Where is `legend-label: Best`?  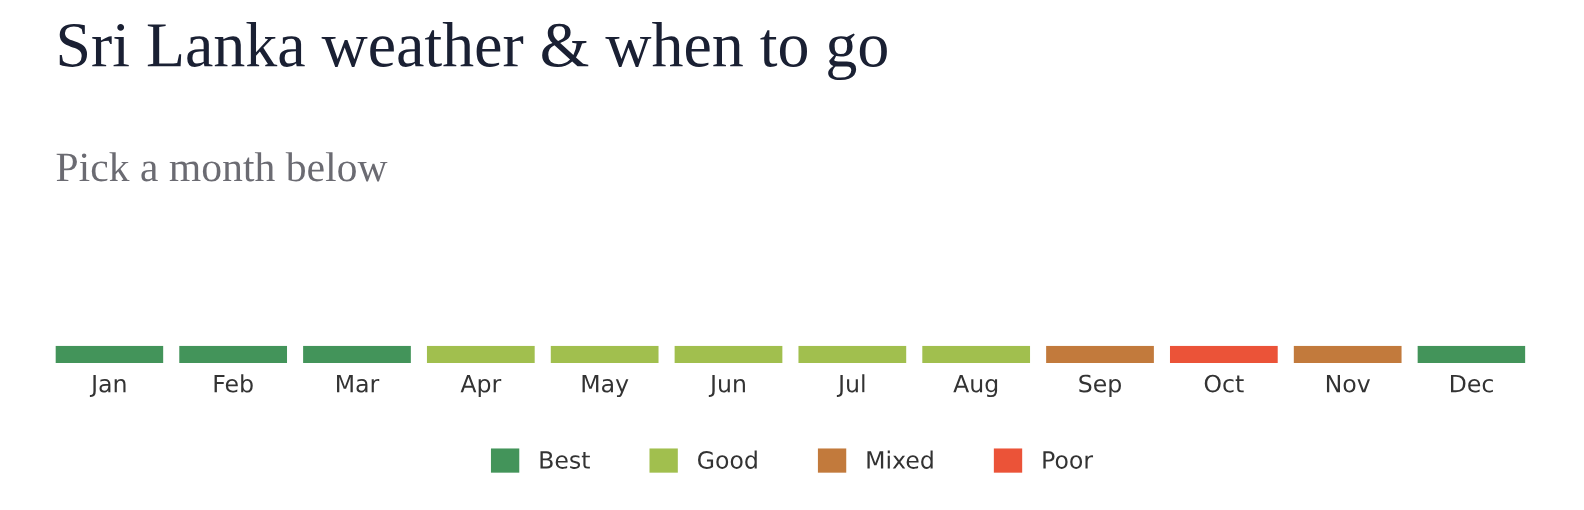 legend-label: Best is located at coordinates (565, 460).